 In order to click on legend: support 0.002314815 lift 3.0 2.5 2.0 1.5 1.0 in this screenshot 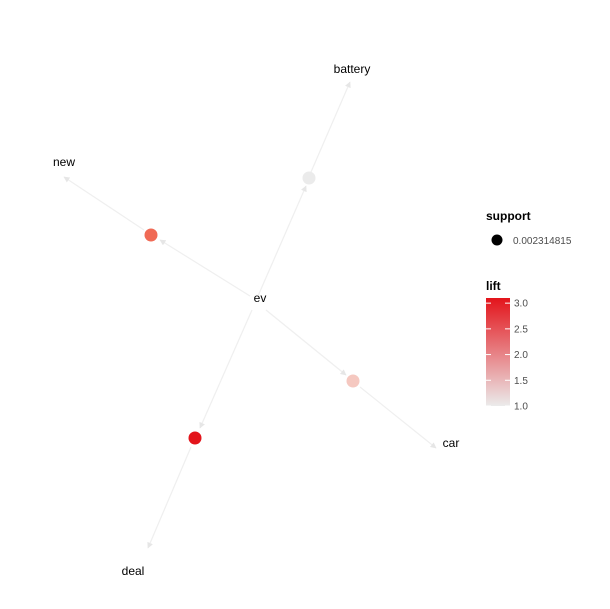, I will do `click(529, 311)`.